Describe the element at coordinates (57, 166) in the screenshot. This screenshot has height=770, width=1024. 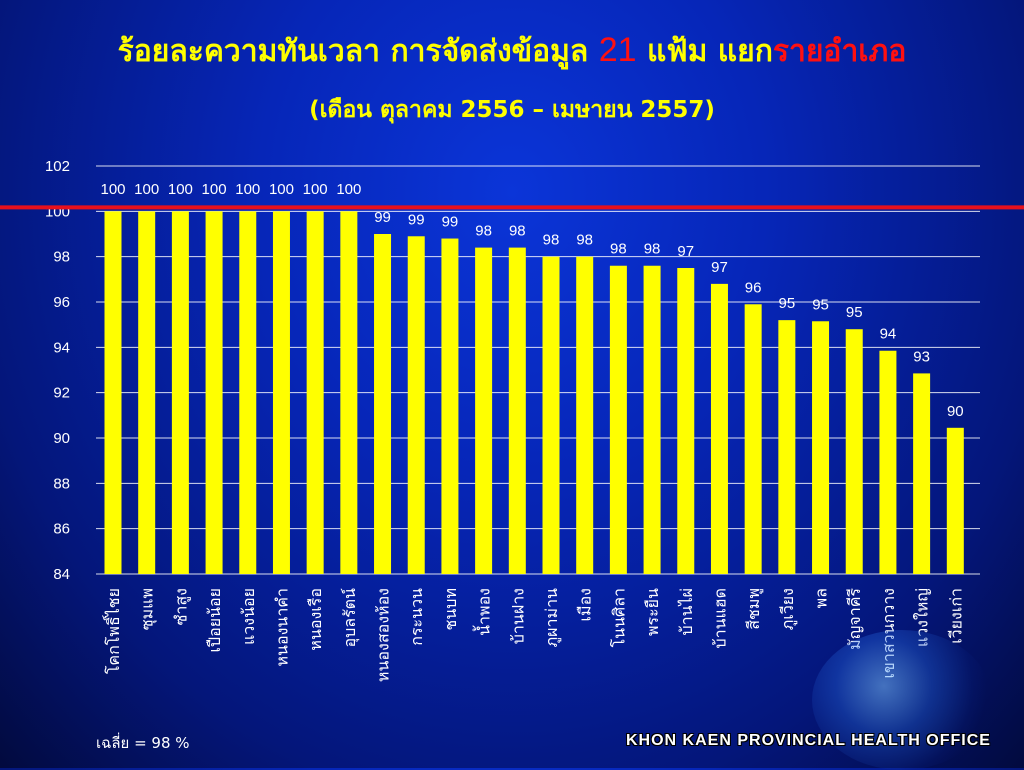
I see `y-tick-label: 102` at that location.